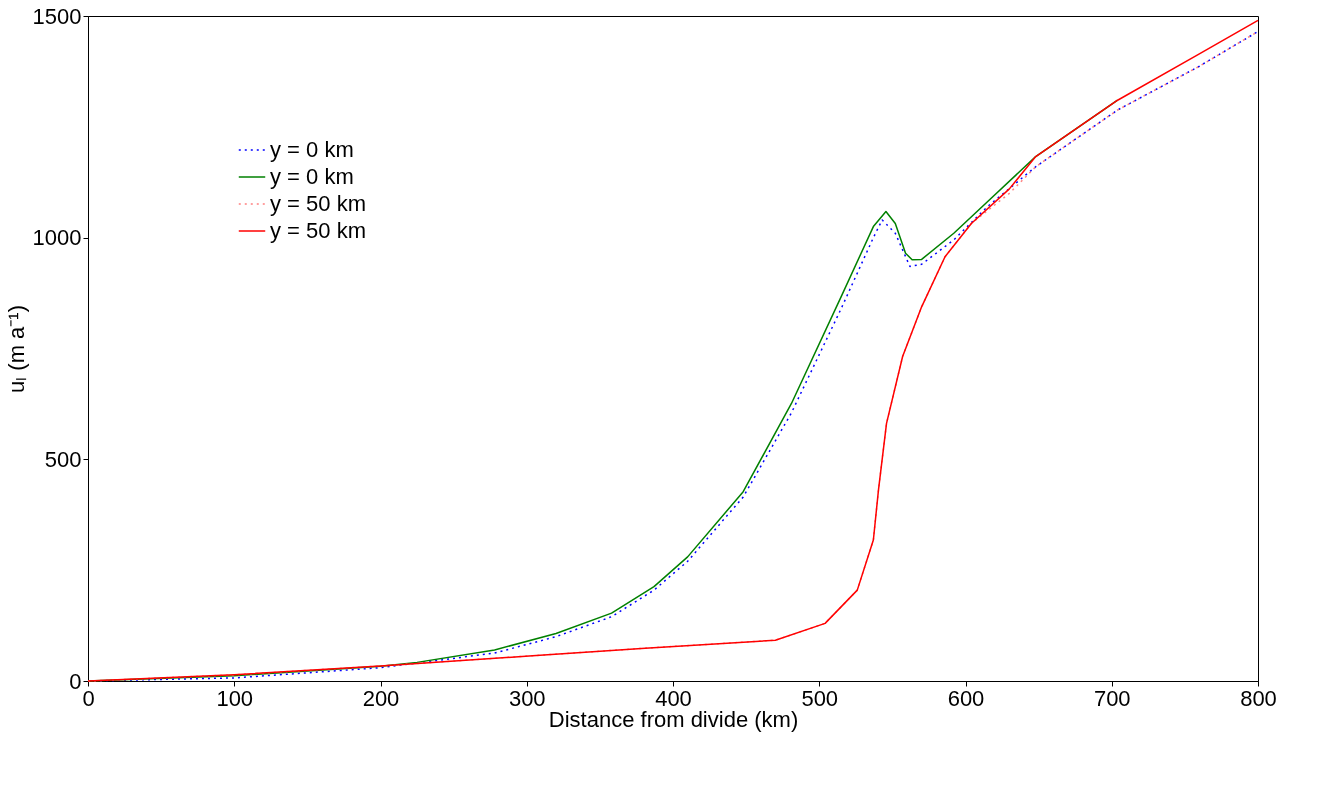 This screenshot has height=787, width=1330. I want to click on x-tick-label: 100, so click(235, 698).